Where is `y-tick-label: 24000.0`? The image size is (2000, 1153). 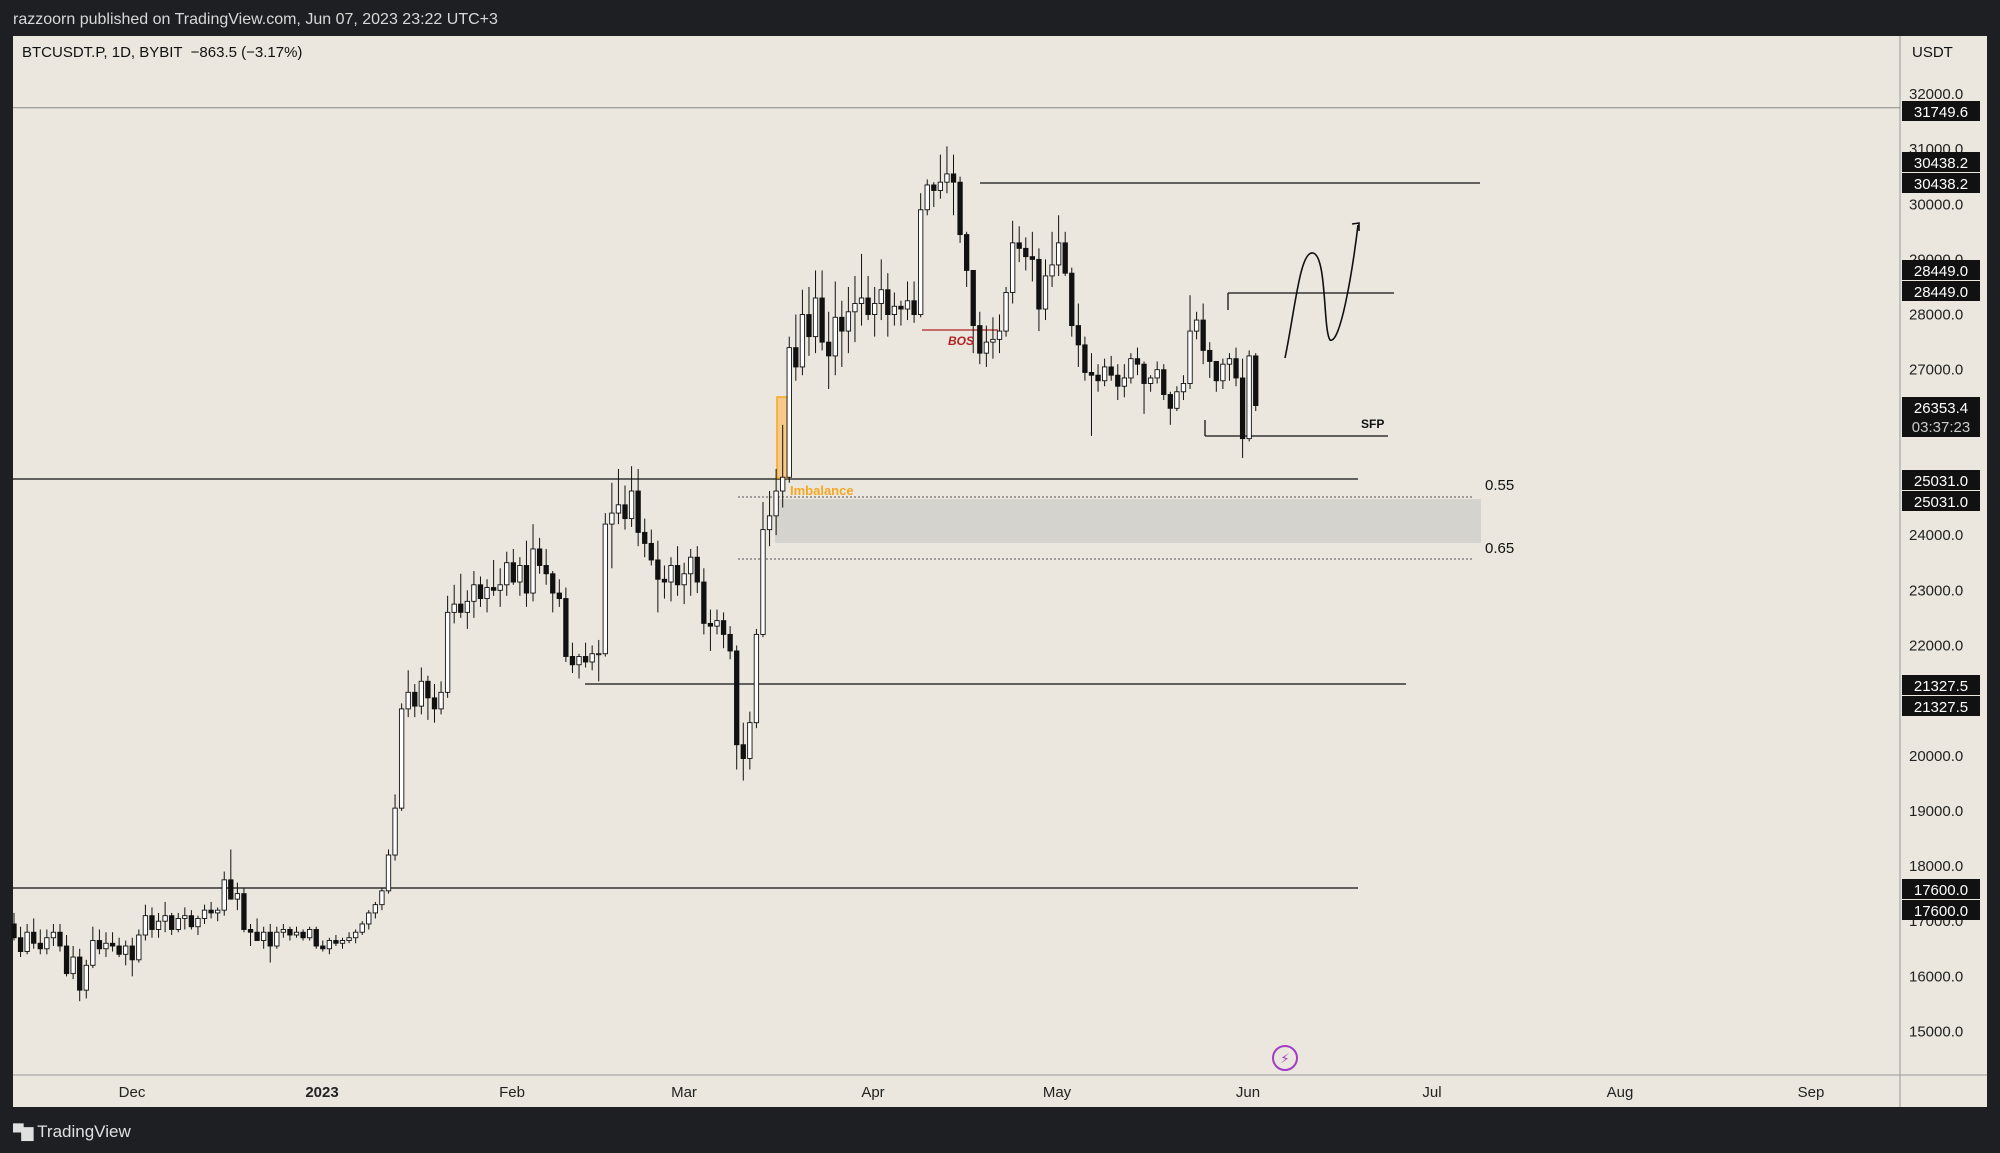
y-tick-label: 24000.0 is located at coordinates (1936, 535).